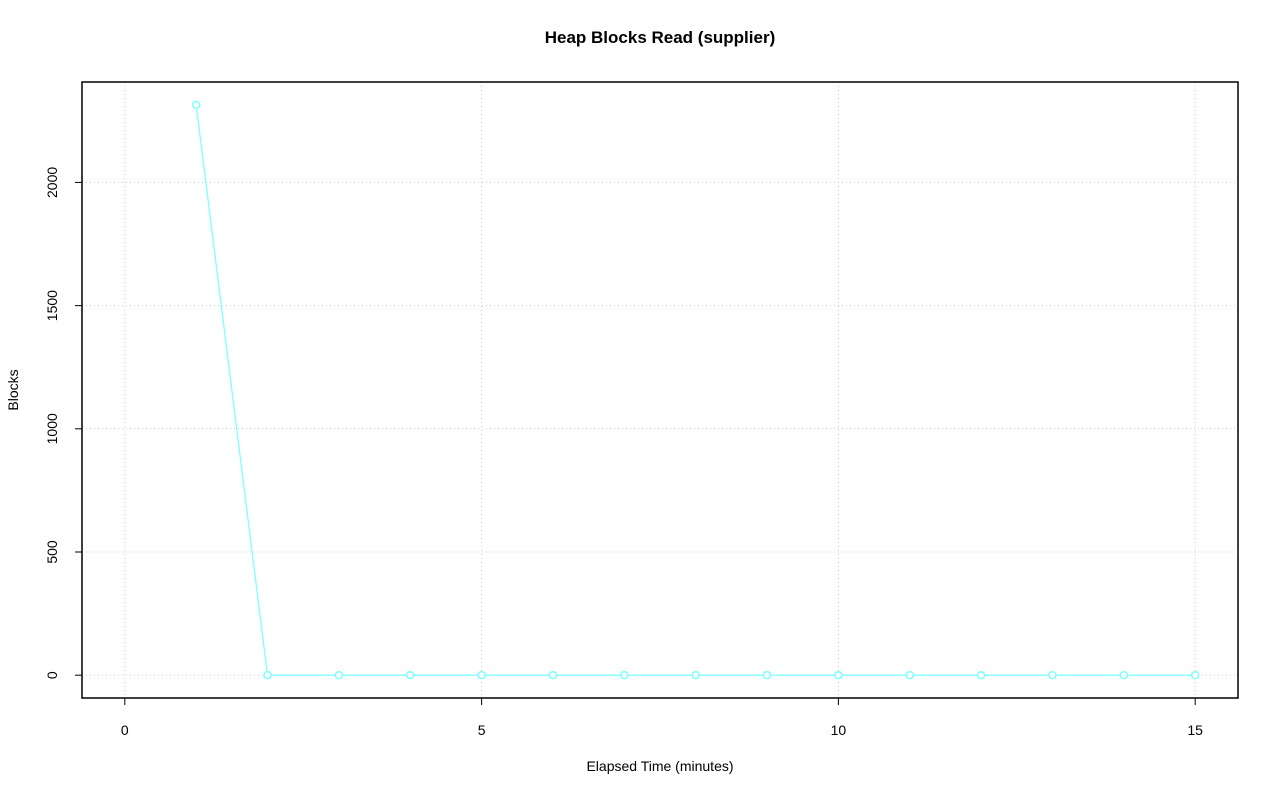 The height and width of the screenshot is (801, 1280). I want to click on y-tick-label: 1000, so click(52, 428).